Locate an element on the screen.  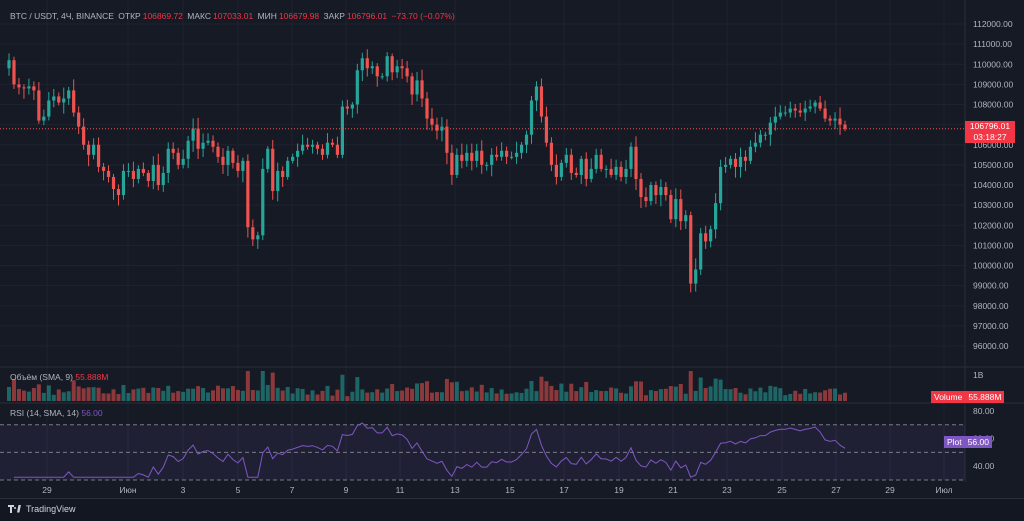
symbol-label: BTC / USDT, 4Ч, BINANCE is located at coordinates (62, 16).